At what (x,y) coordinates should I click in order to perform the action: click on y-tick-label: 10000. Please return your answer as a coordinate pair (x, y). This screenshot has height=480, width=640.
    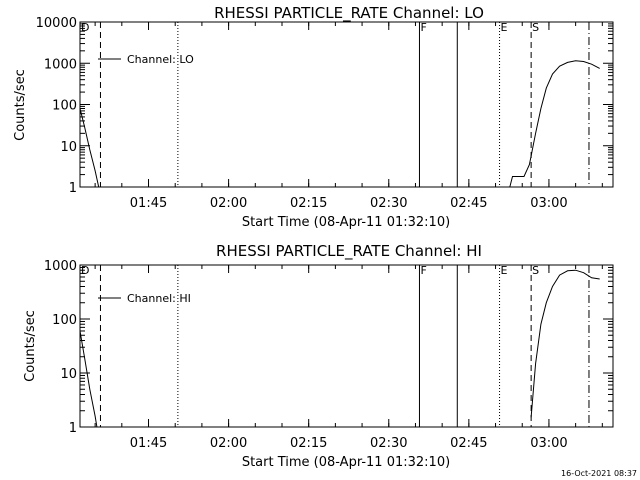
    Looking at the image, I should click on (56, 23).